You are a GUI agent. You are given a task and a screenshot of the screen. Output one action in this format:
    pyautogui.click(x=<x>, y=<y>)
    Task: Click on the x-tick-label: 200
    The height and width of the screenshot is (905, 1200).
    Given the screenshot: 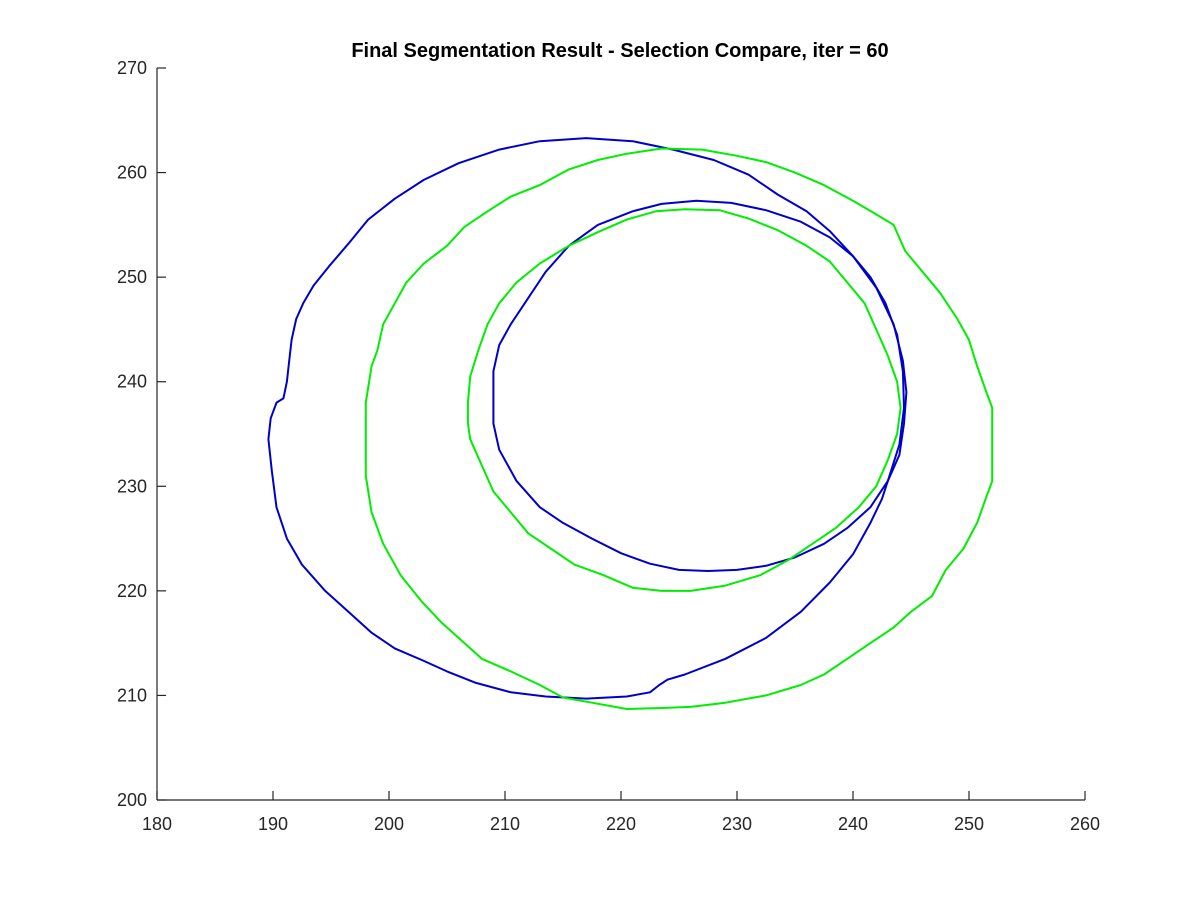 What is the action you would take?
    pyautogui.click(x=389, y=824)
    